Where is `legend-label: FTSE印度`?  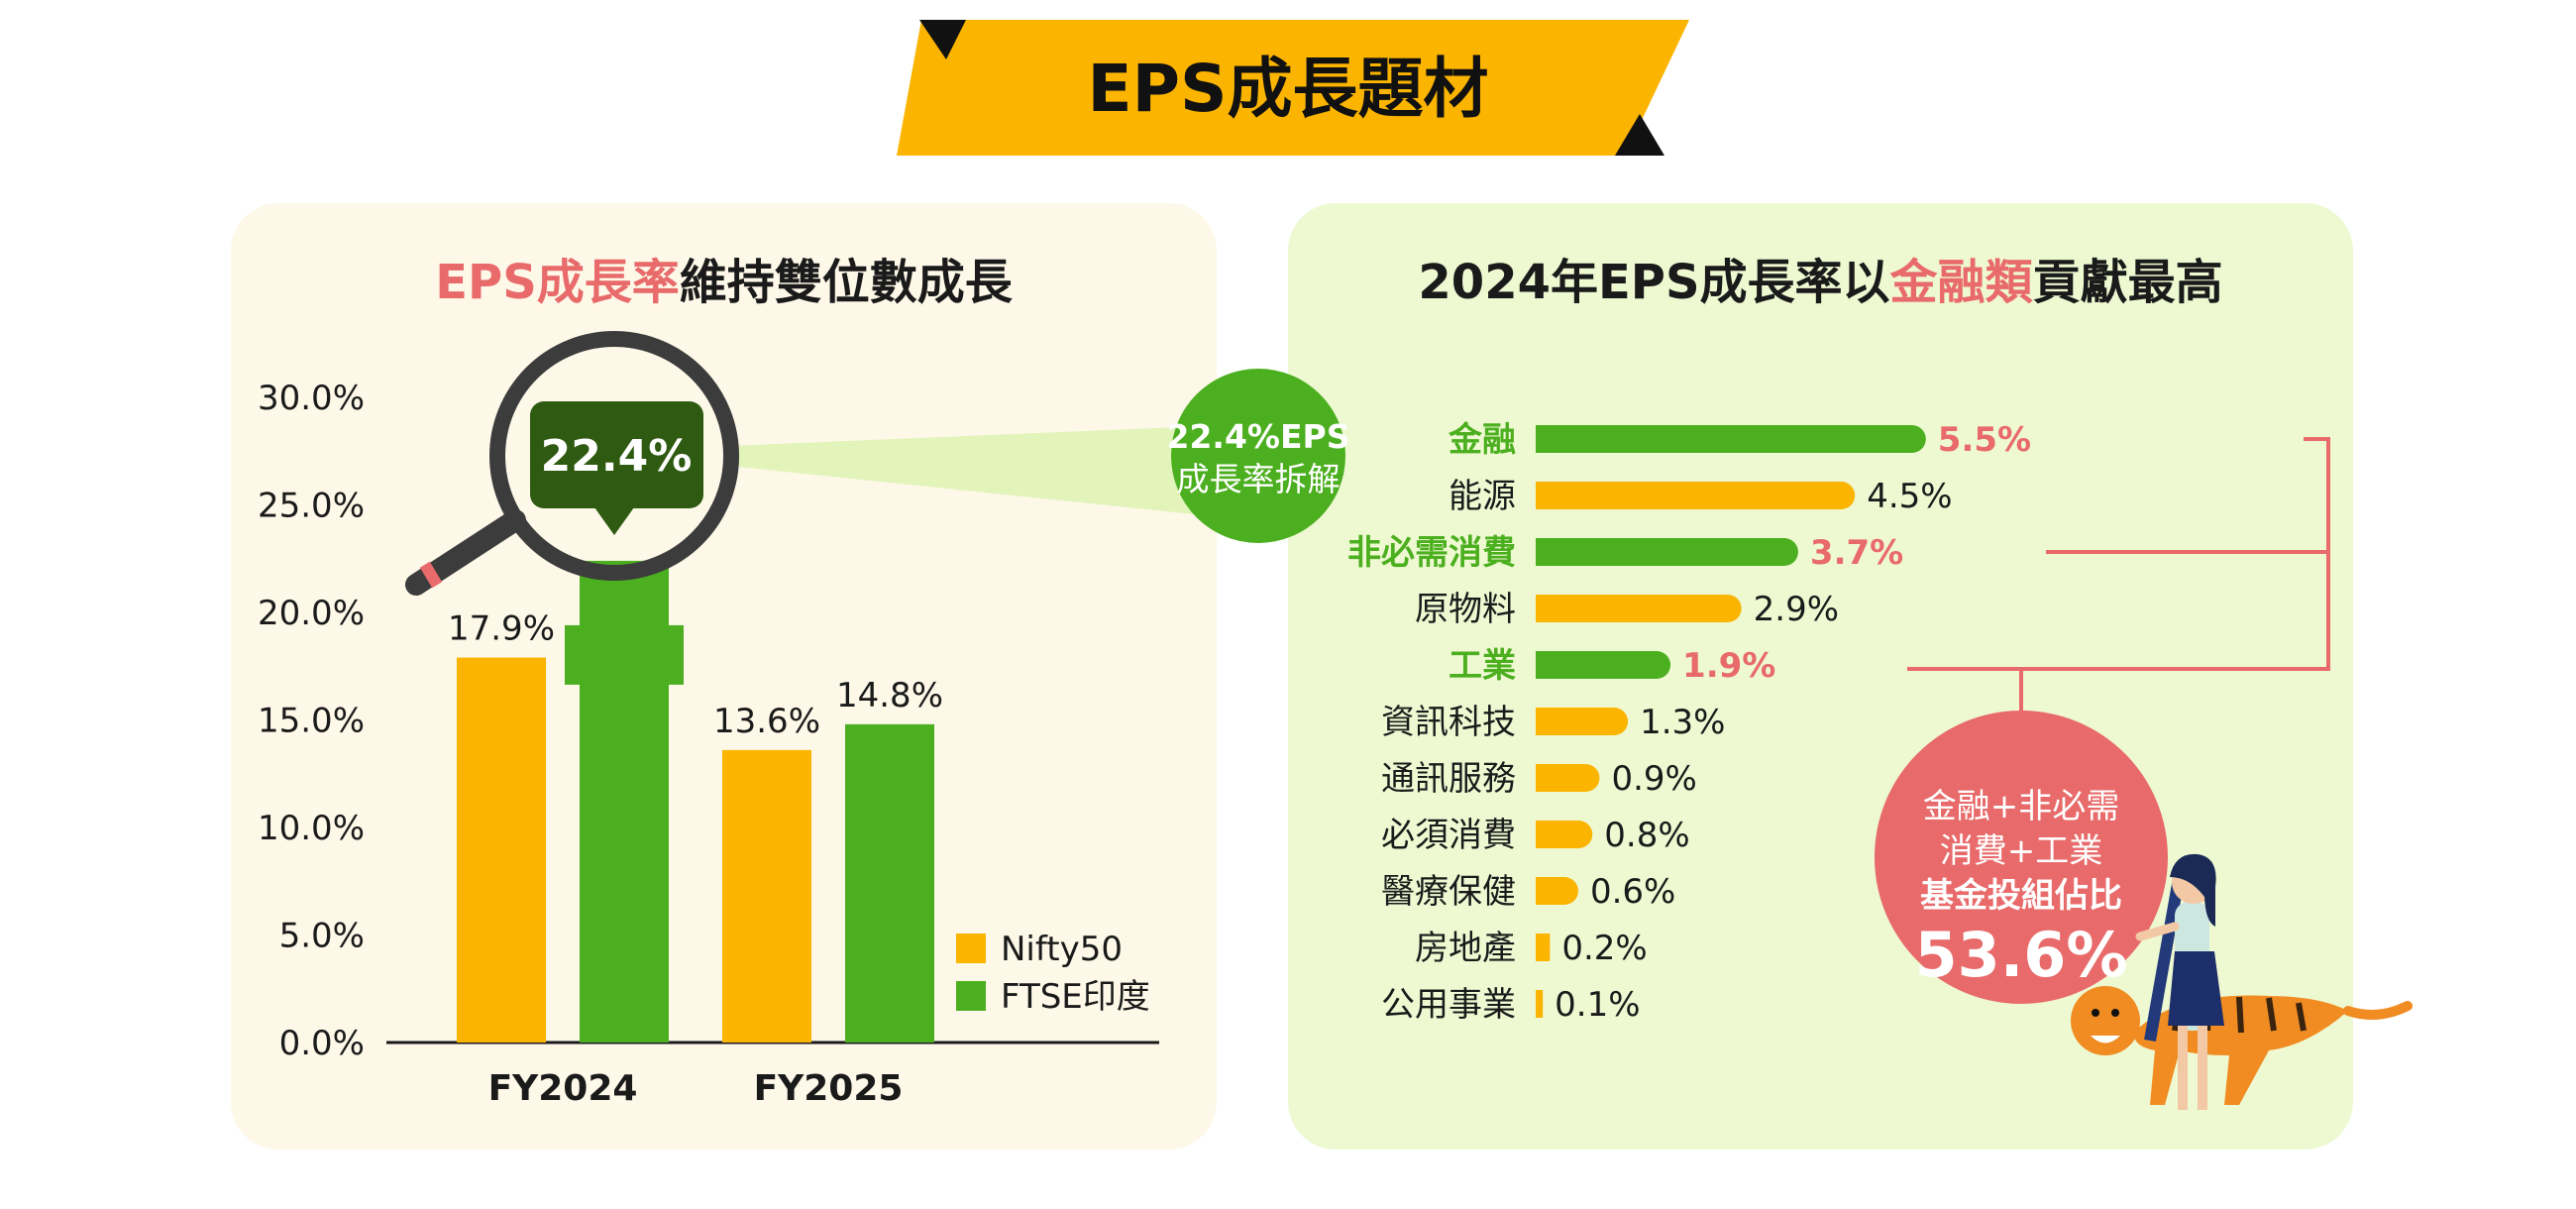 legend-label: FTSE印度 is located at coordinates (1075, 997).